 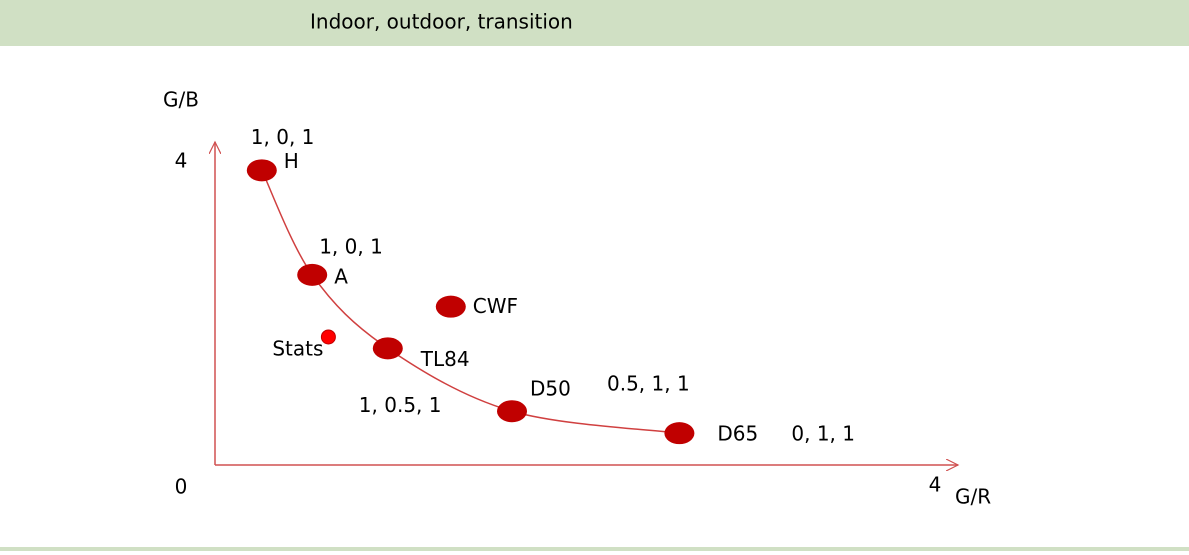 I want to click on stats-label: Stats, so click(x=297, y=348).